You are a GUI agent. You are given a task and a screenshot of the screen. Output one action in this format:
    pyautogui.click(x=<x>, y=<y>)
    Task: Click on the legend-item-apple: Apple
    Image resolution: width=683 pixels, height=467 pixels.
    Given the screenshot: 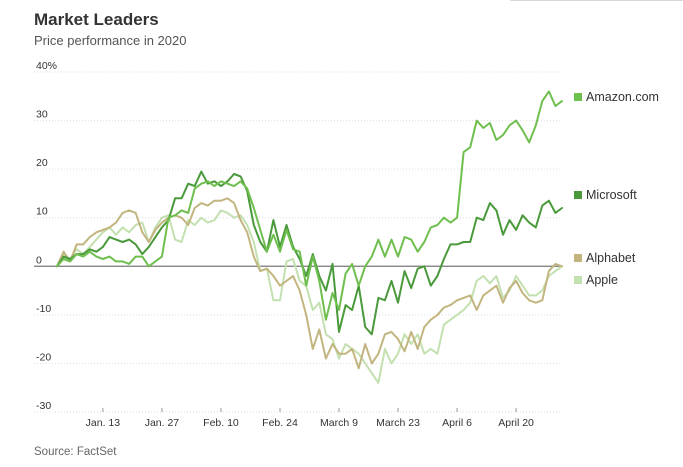 What is the action you would take?
    pyautogui.click(x=596, y=280)
    